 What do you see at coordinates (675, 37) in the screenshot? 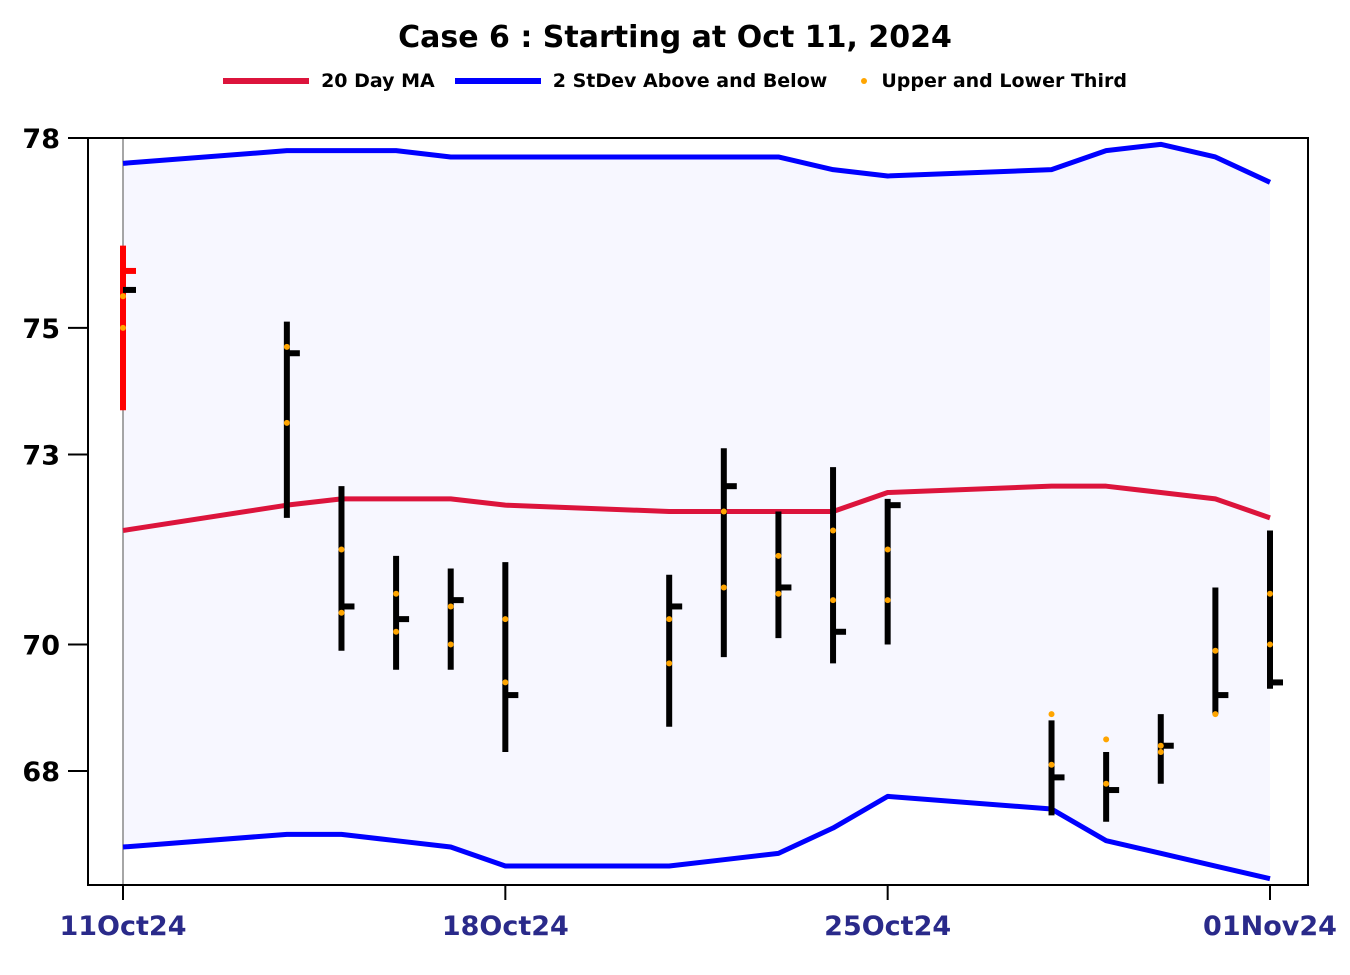
I see `chart-title: Case 6 : Starting at Oct 11, 2024` at bounding box center [675, 37].